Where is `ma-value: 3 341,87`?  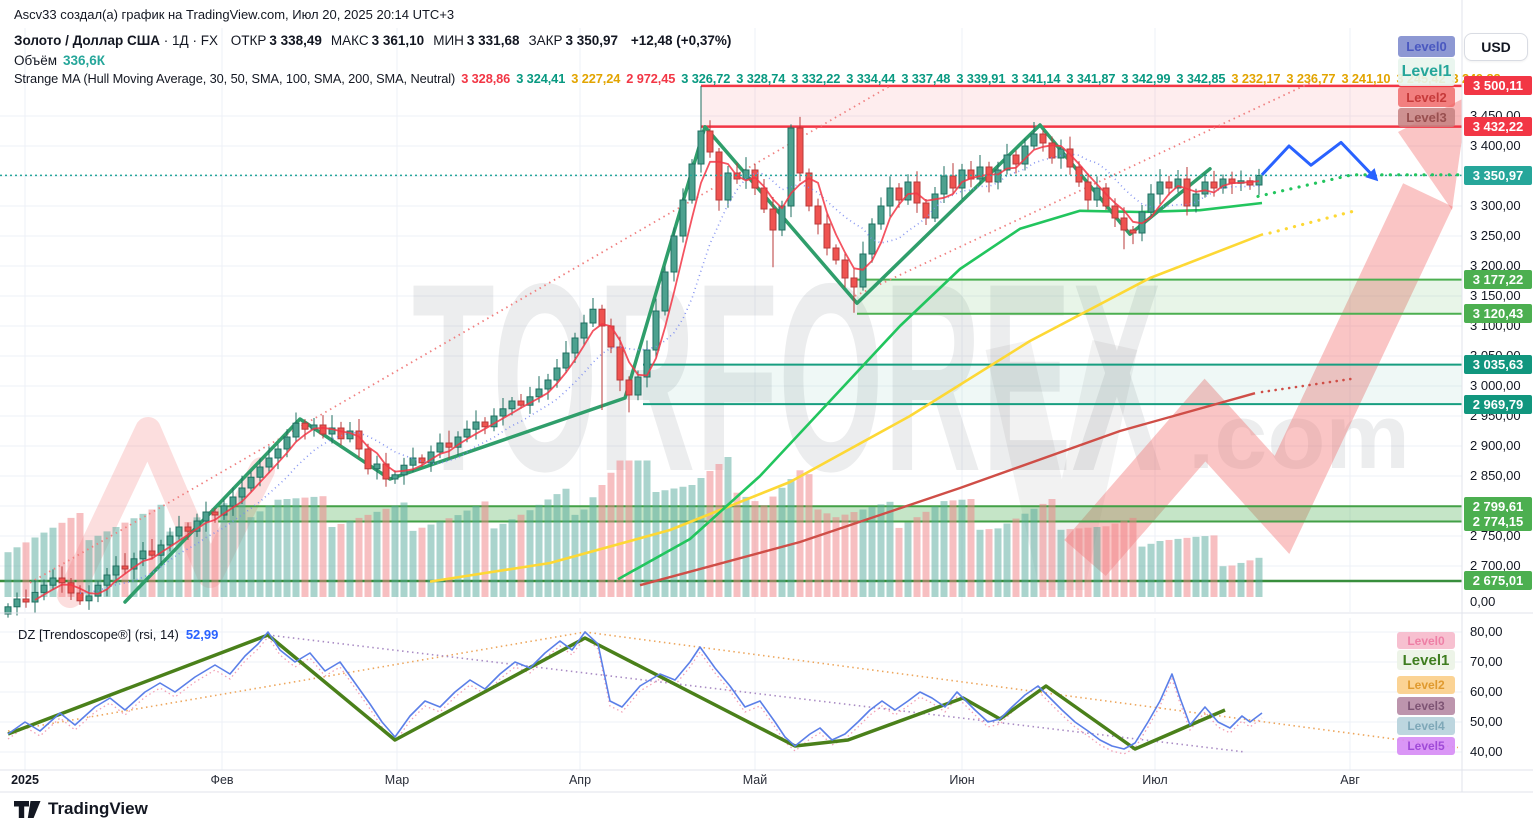 ma-value: 3 341,87 is located at coordinates (1091, 78).